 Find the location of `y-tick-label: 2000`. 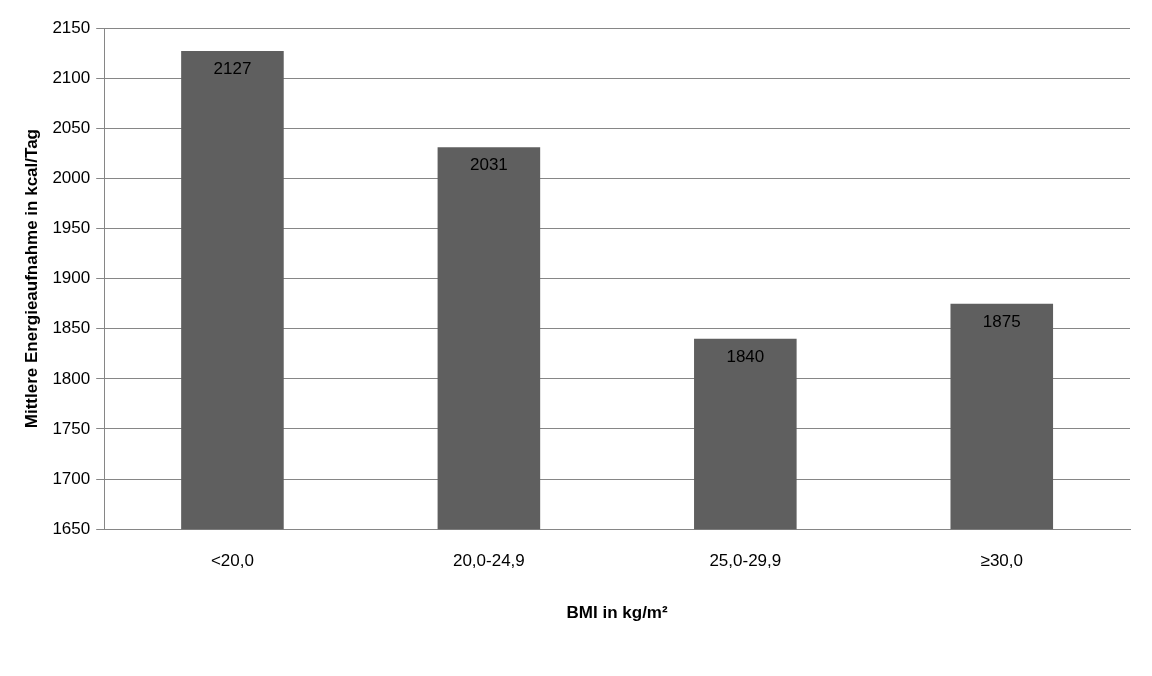

y-tick-label: 2000 is located at coordinates (71, 178).